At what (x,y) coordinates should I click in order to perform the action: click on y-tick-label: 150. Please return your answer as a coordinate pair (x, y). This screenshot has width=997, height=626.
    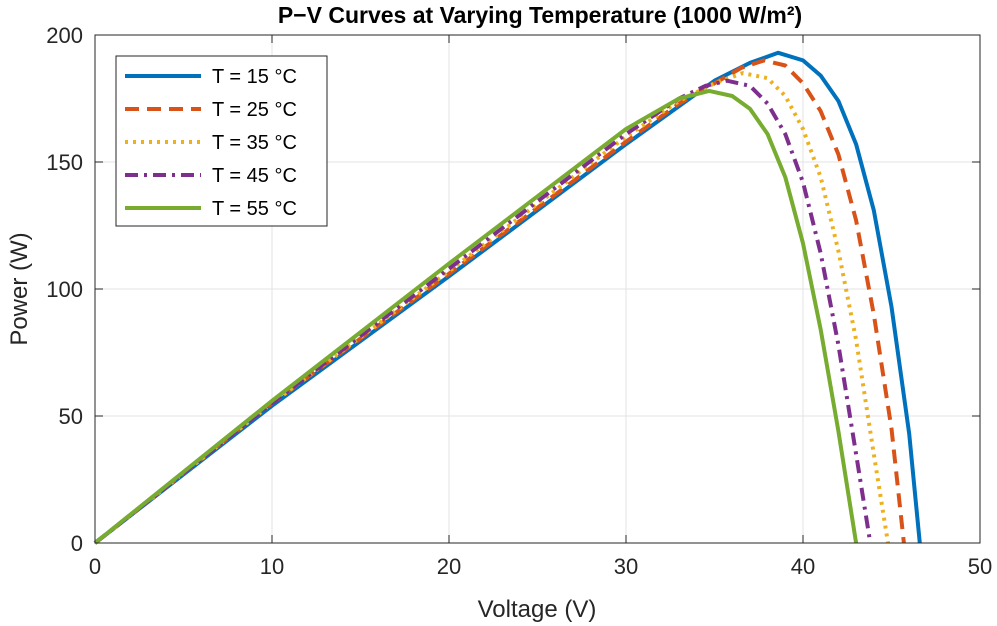
    Looking at the image, I should click on (64, 162).